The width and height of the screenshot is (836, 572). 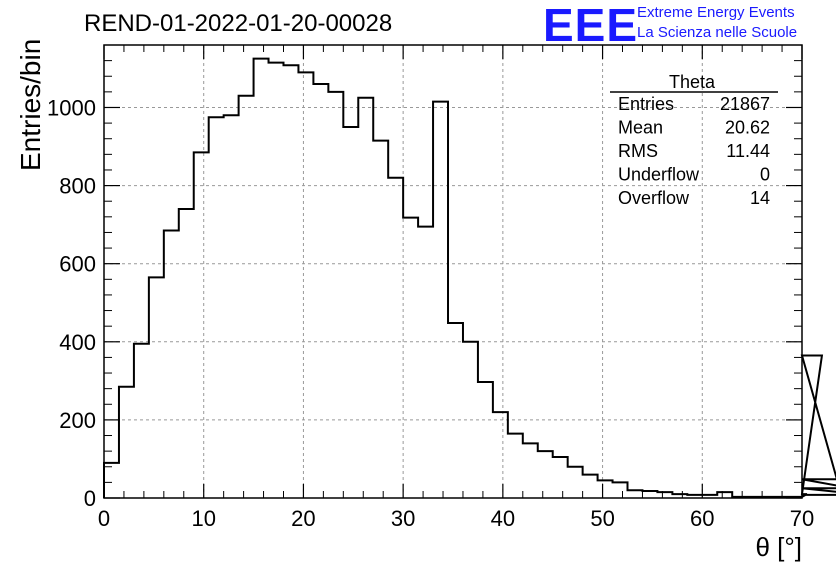 What do you see at coordinates (77, 264) in the screenshot?
I see `y-tick-label: 600` at bounding box center [77, 264].